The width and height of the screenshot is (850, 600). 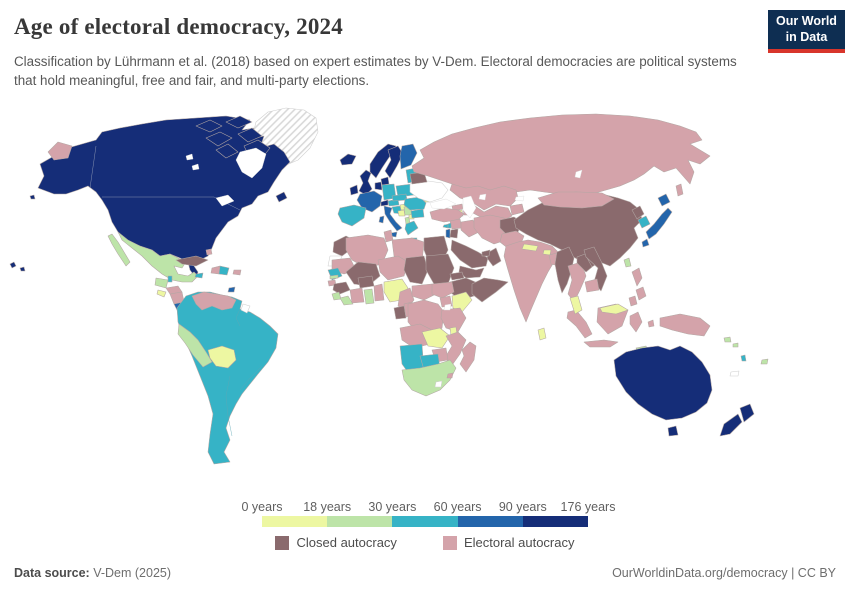 What do you see at coordinates (369, 296) in the screenshot?
I see `country-ghana` at bounding box center [369, 296].